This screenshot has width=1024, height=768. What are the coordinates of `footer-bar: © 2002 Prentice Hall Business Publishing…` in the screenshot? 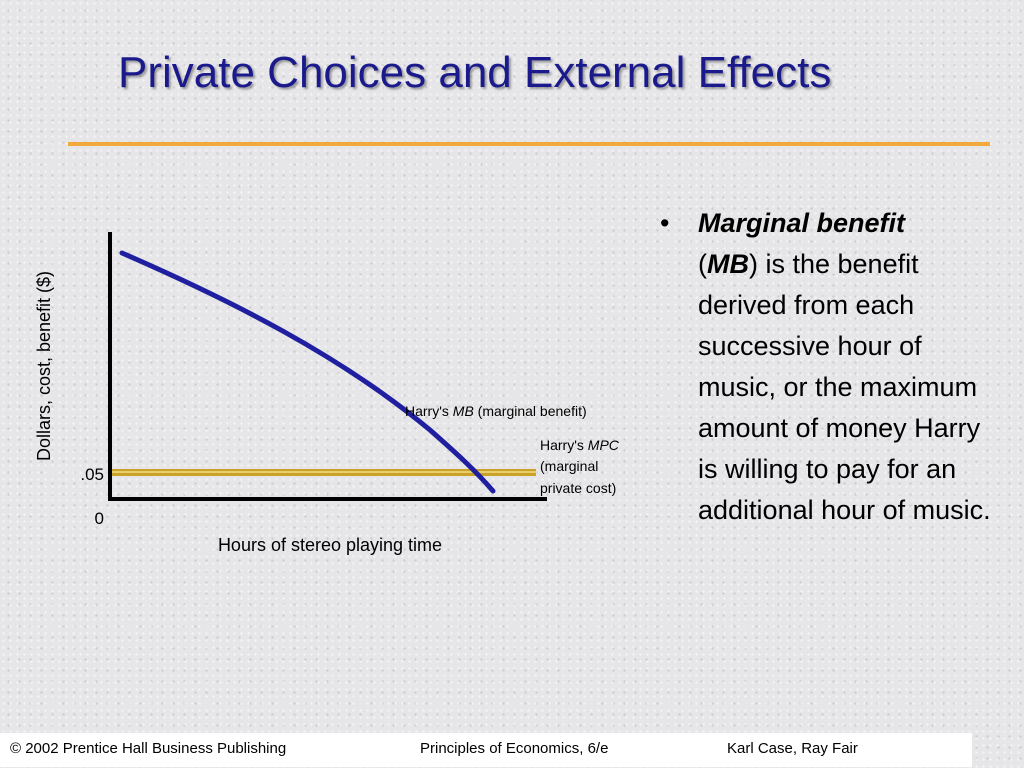 It's located at (486, 750).